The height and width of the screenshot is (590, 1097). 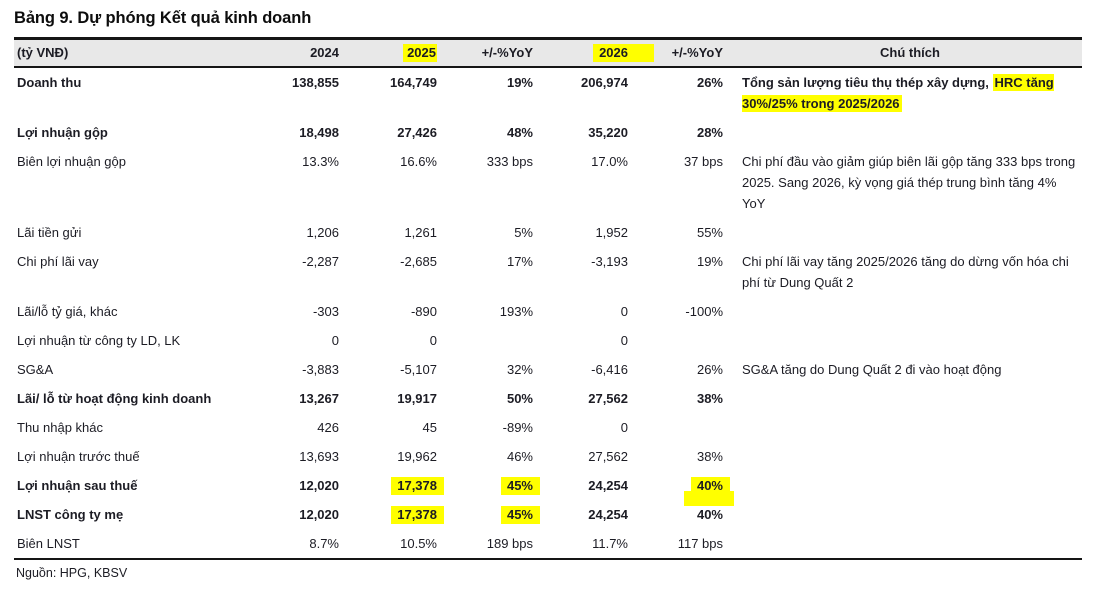 What do you see at coordinates (709, 232) in the screenshot?
I see `value: 55%` at bounding box center [709, 232].